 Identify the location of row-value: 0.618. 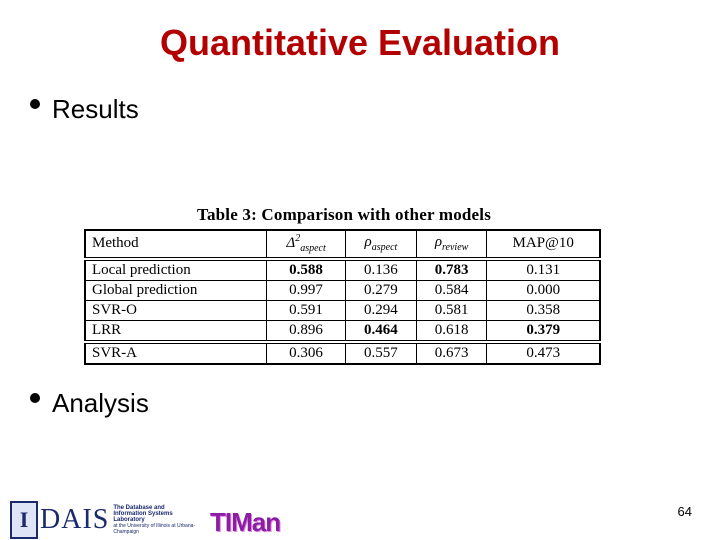
(451, 331).